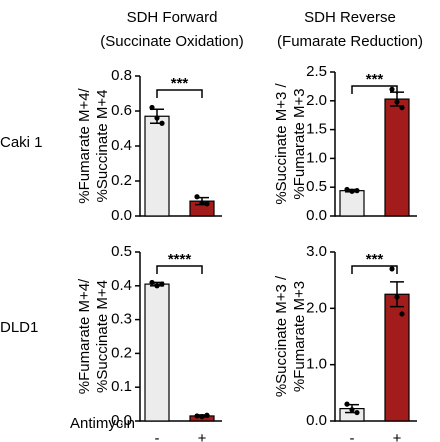  Describe the element at coordinates (102, 423) in the screenshot. I see `treatment-label: Antimycin` at that location.